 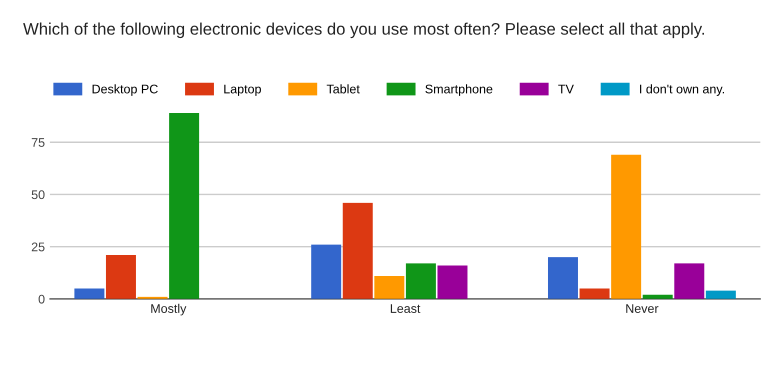 I want to click on legend-label: Desktop PC, so click(x=125, y=90).